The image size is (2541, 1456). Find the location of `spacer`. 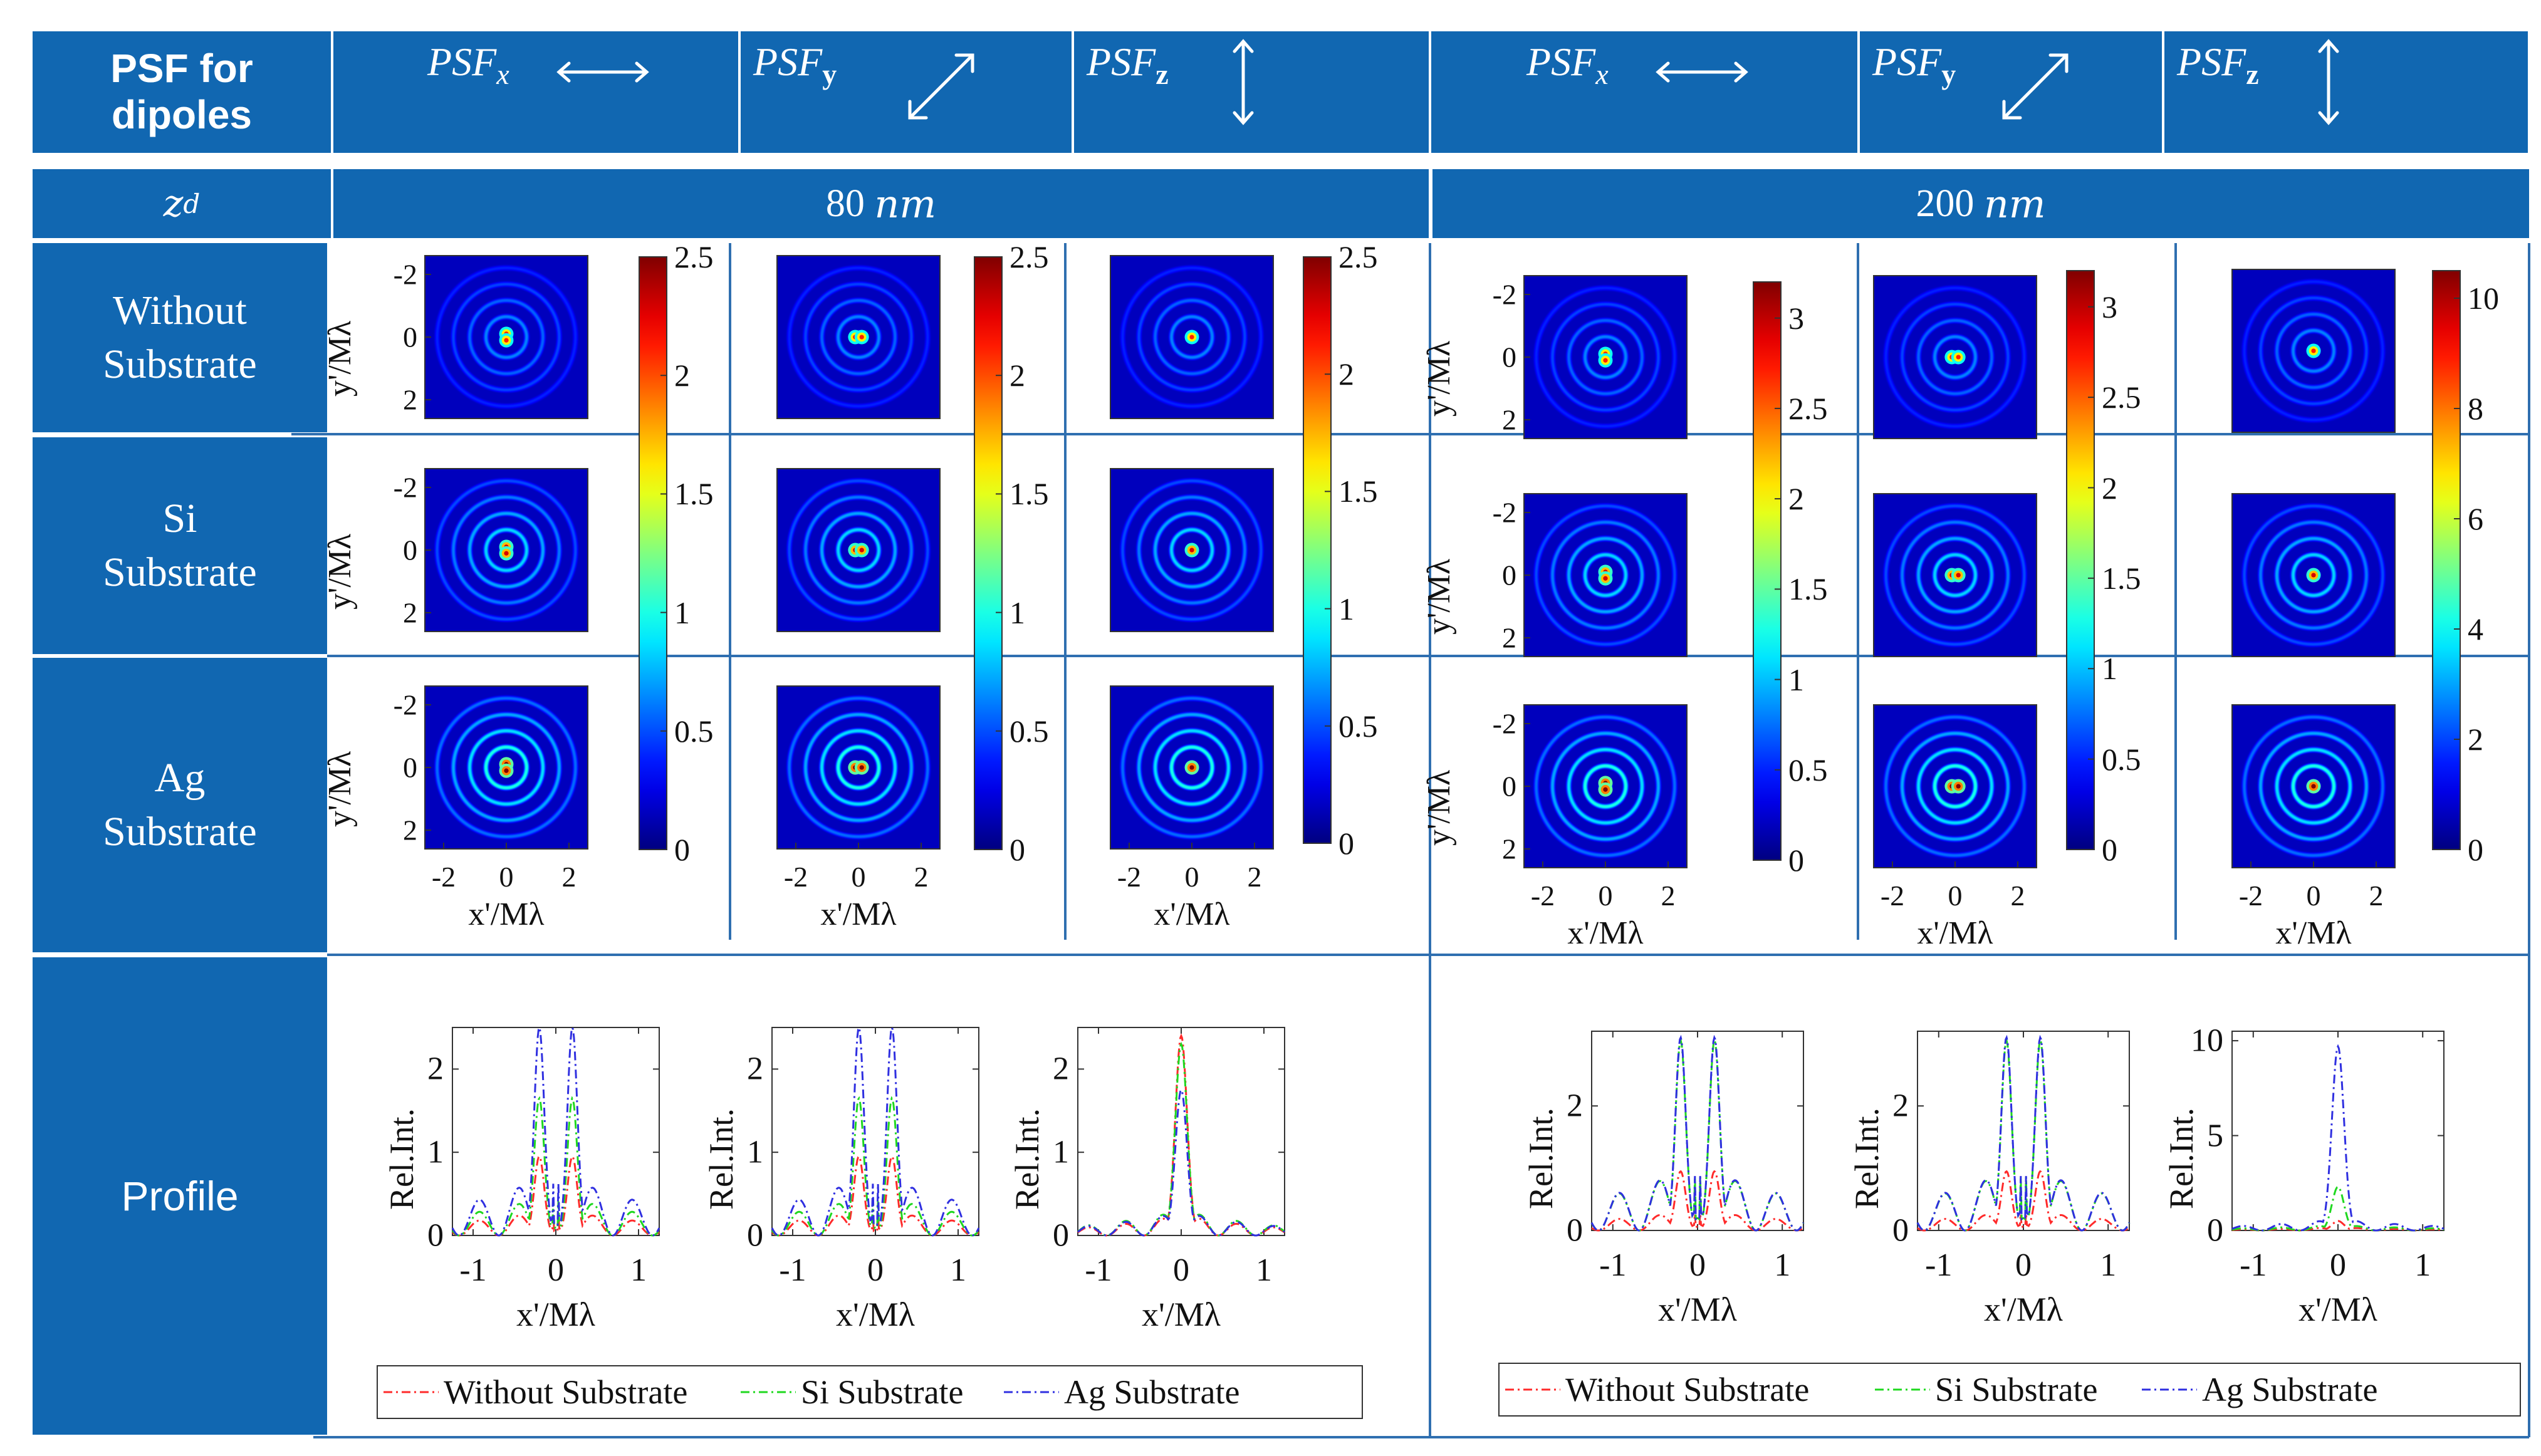

spacer is located at coordinates (1979, 204).